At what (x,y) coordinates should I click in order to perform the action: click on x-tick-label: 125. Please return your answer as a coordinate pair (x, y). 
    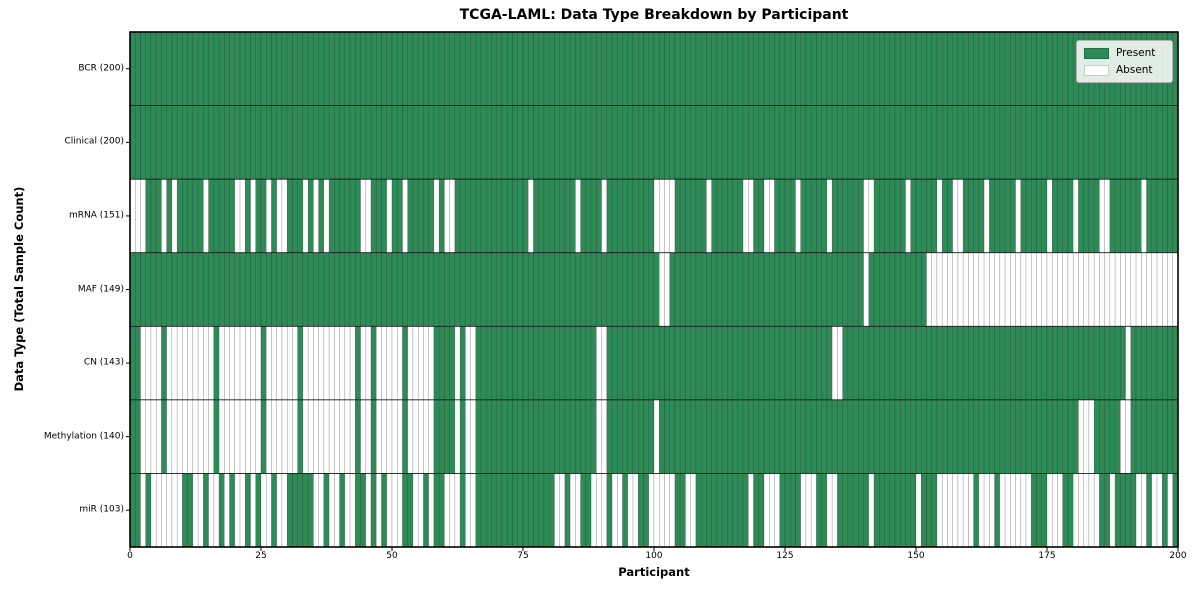
    Looking at the image, I should click on (785, 556).